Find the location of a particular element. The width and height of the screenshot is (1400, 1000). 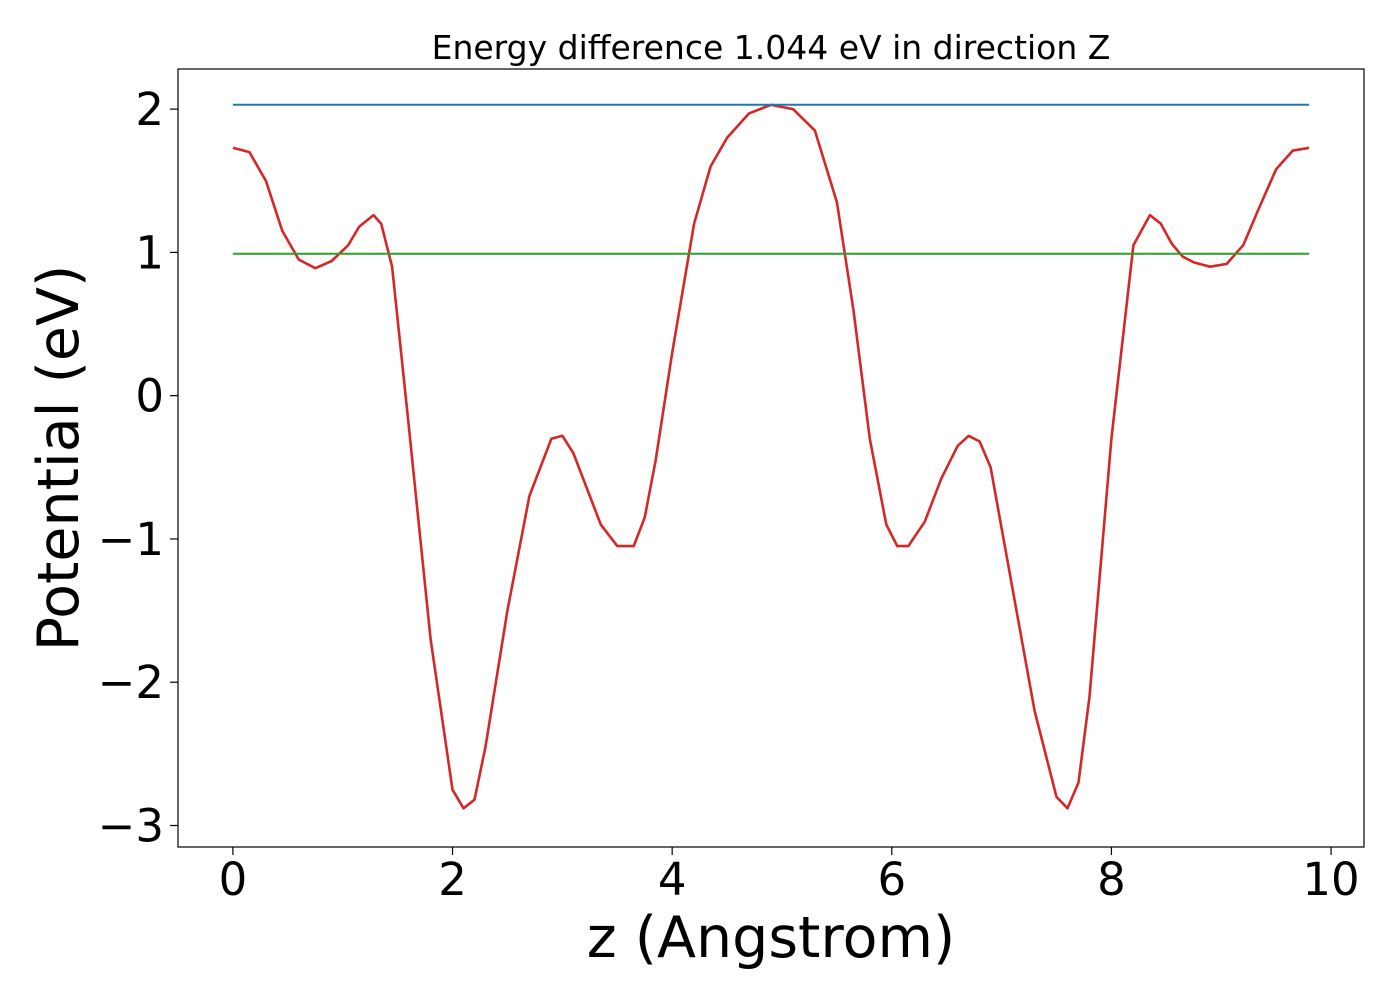

y-tick-label: −2 is located at coordinates (131, 682).